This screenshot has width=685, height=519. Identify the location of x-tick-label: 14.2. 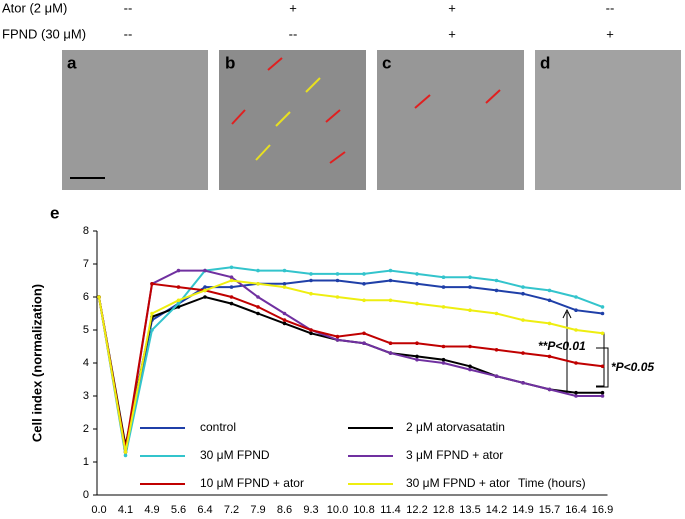
(496, 510).